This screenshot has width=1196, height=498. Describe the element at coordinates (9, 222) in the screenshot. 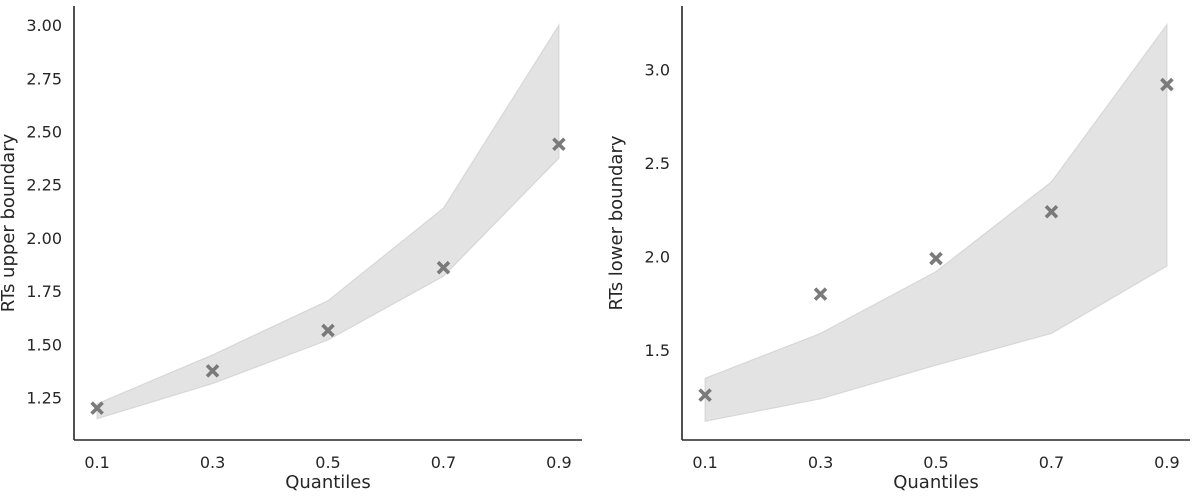

I see `y-axis-title: RTs upper boundary` at that location.